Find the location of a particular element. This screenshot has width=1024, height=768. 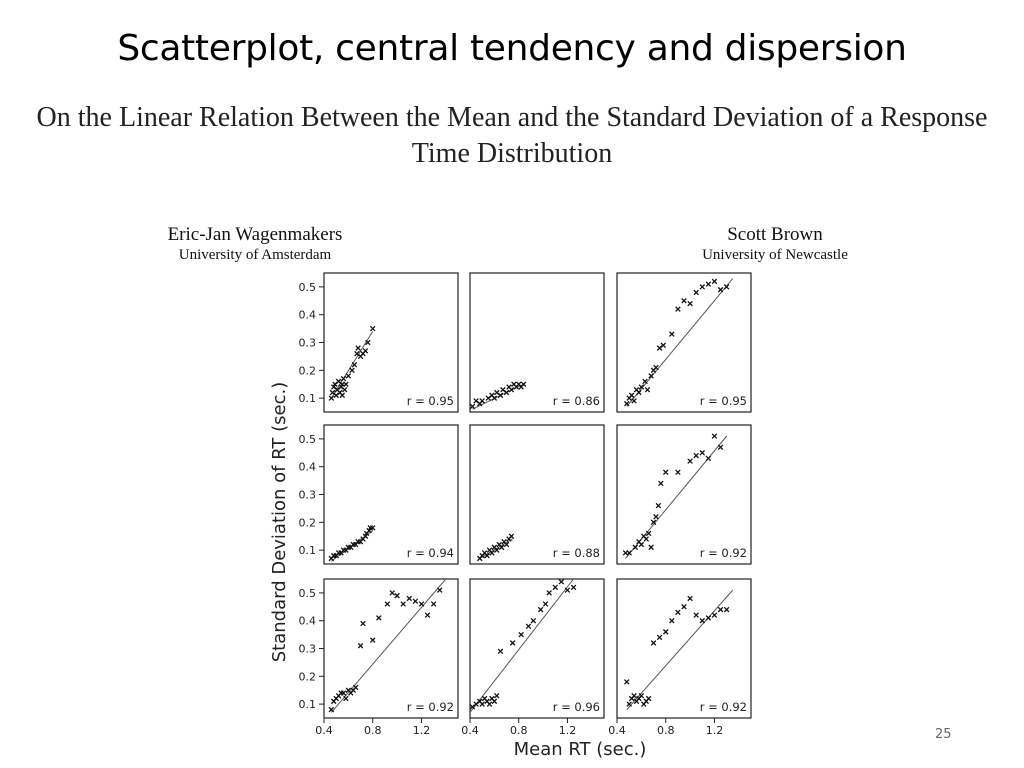

correlation-label: r = 0.86 is located at coordinates (576, 401).